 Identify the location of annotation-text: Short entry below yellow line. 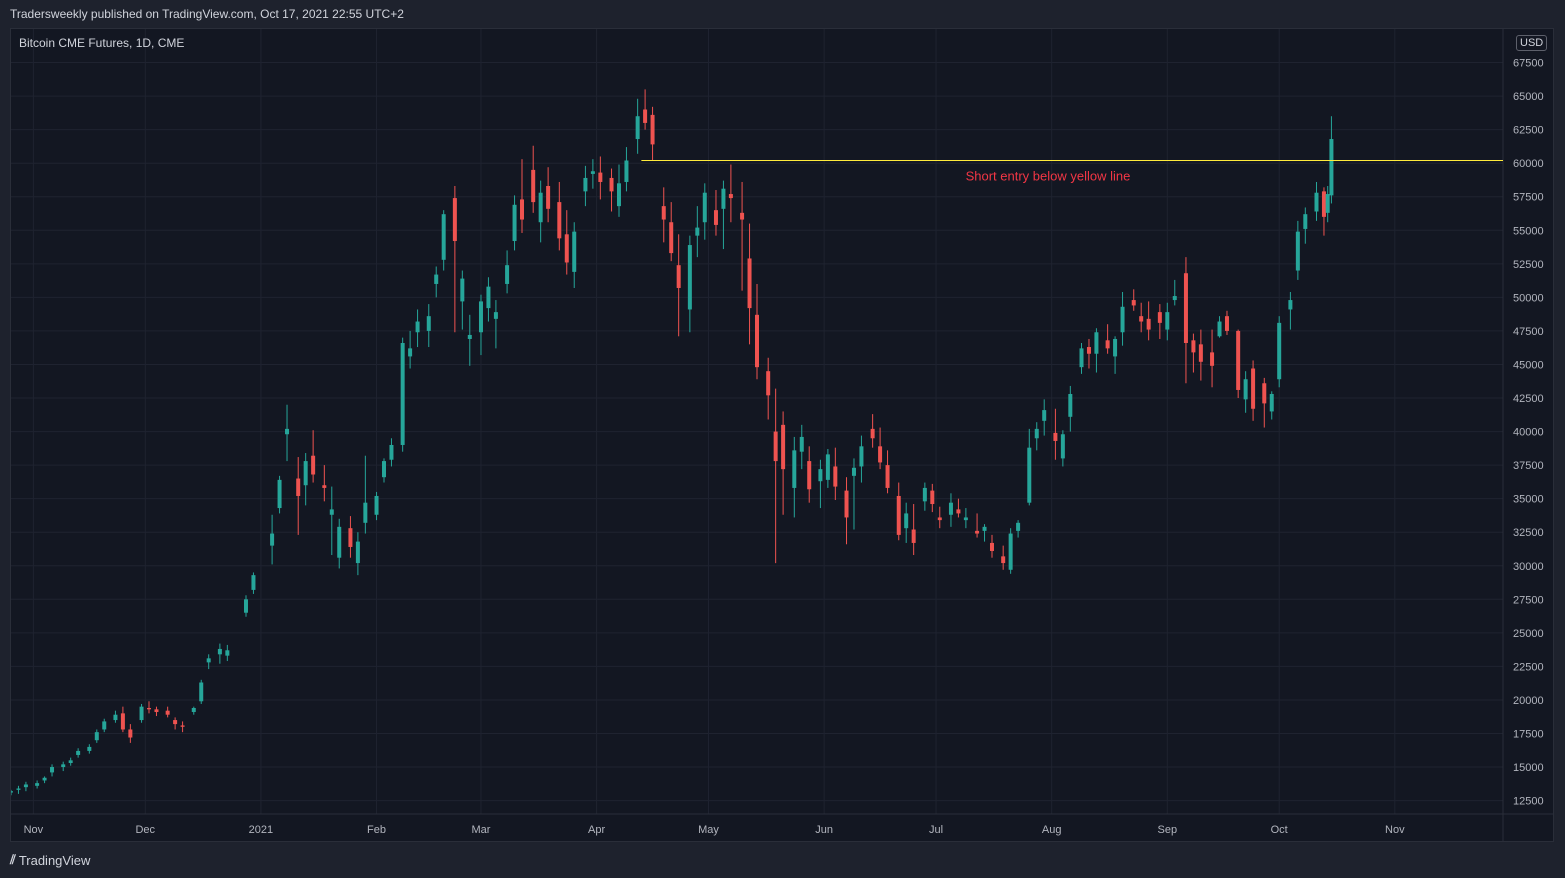
(1048, 176).